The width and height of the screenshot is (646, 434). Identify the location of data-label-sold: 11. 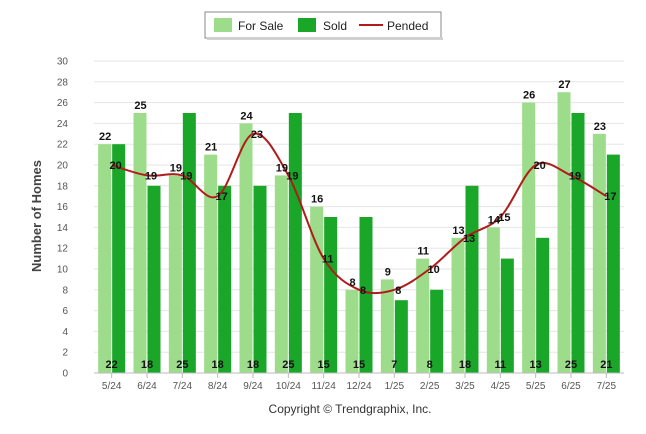
(501, 365).